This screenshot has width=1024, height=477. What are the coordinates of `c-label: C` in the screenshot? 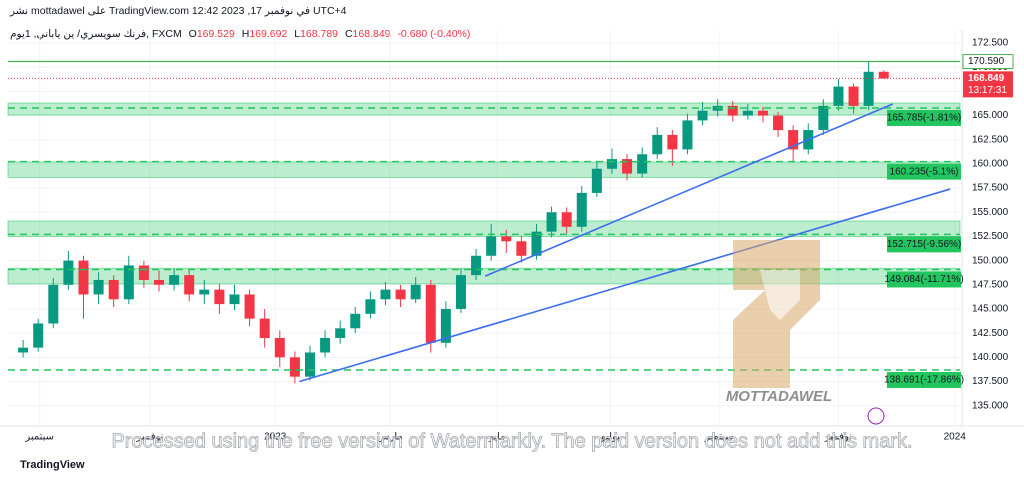 It's located at (349, 34).